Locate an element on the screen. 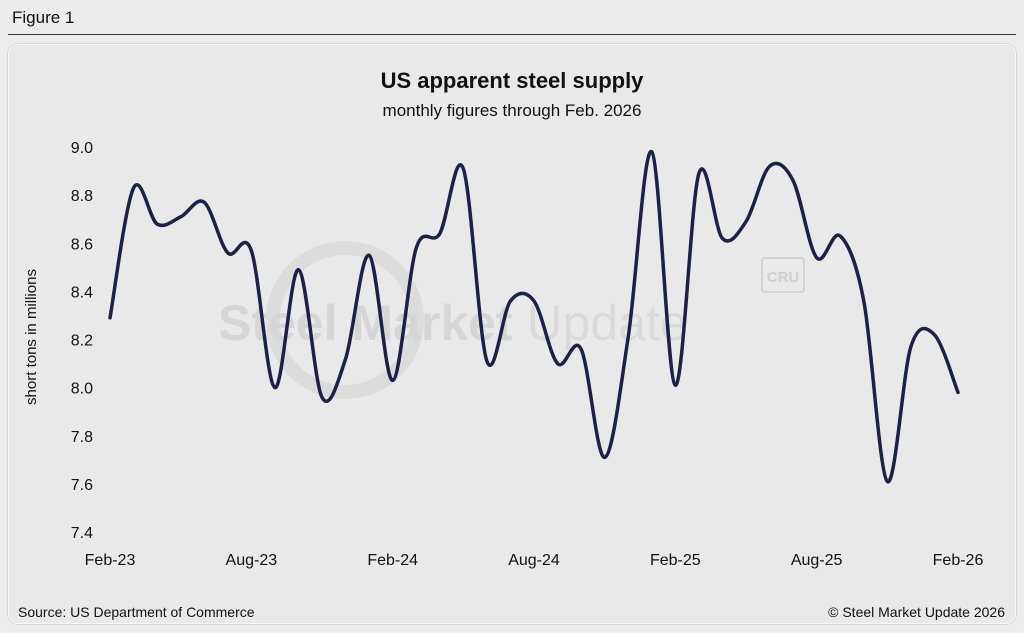 Image resolution: width=1024 pixels, height=633 pixels. x-tick-label: Aug-25 is located at coordinates (817, 560).